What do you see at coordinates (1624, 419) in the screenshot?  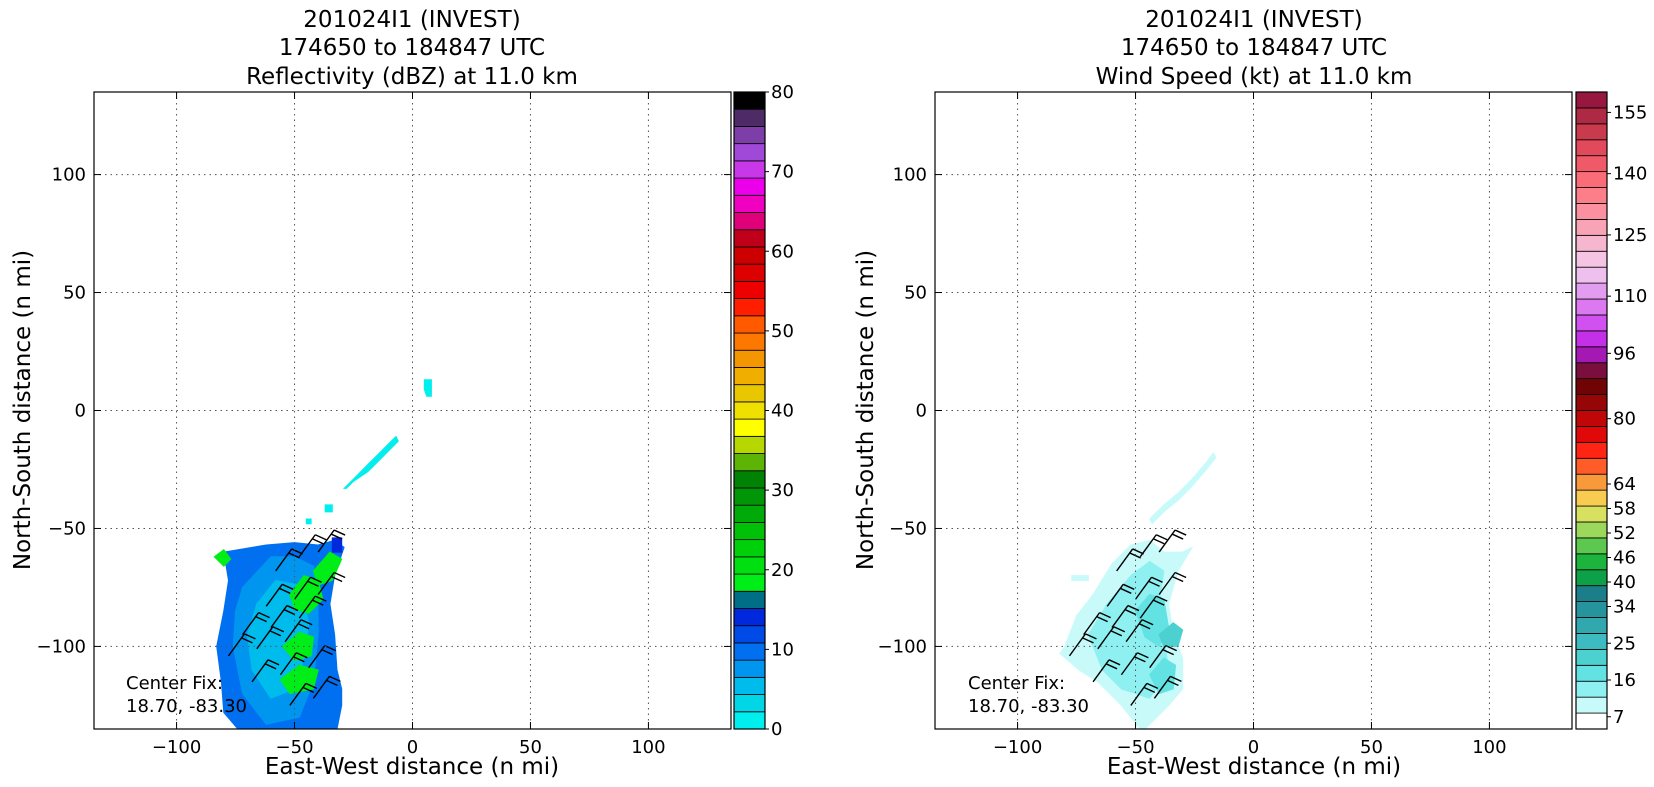 I see `wind-speed-colorbar-tick-label: 80` at bounding box center [1624, 419].